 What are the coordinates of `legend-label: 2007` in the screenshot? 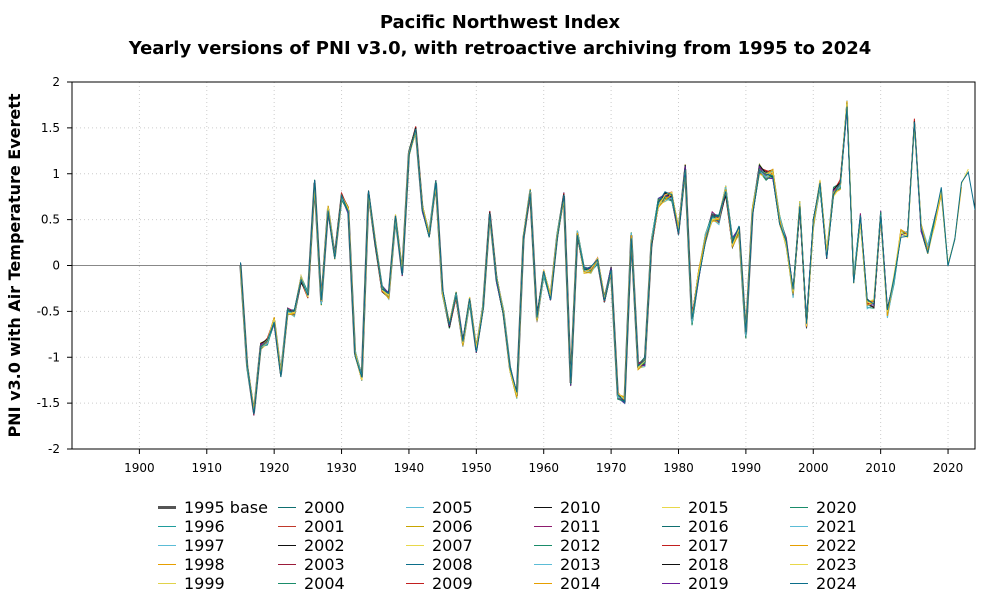 It's located at (452, 545).